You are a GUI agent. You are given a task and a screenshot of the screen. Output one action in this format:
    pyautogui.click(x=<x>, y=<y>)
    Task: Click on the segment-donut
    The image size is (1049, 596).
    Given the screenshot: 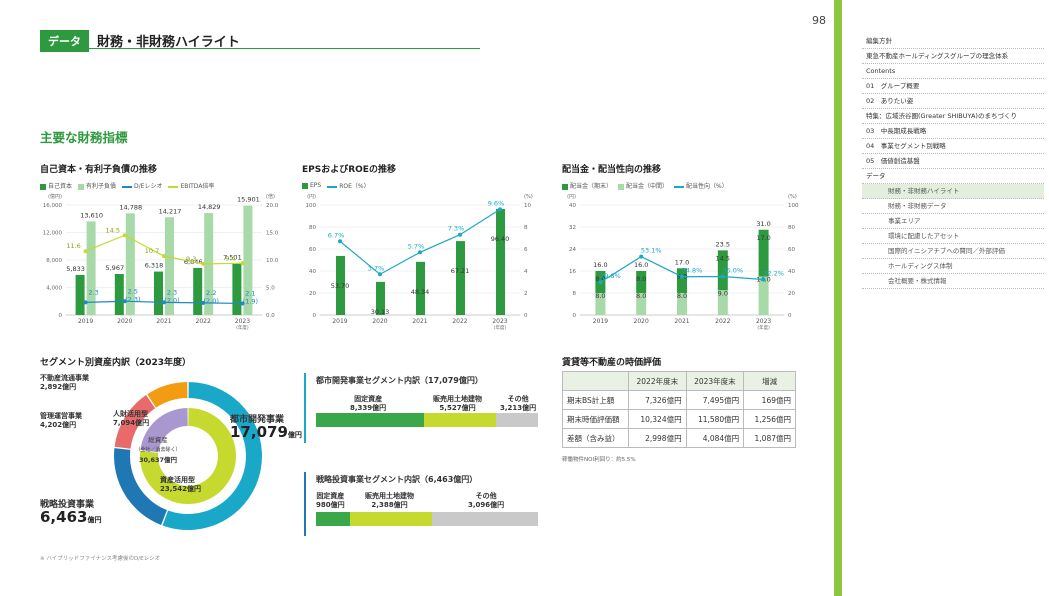 What is the action you would take?
    pyautogui.click(x=188, y=456)
    